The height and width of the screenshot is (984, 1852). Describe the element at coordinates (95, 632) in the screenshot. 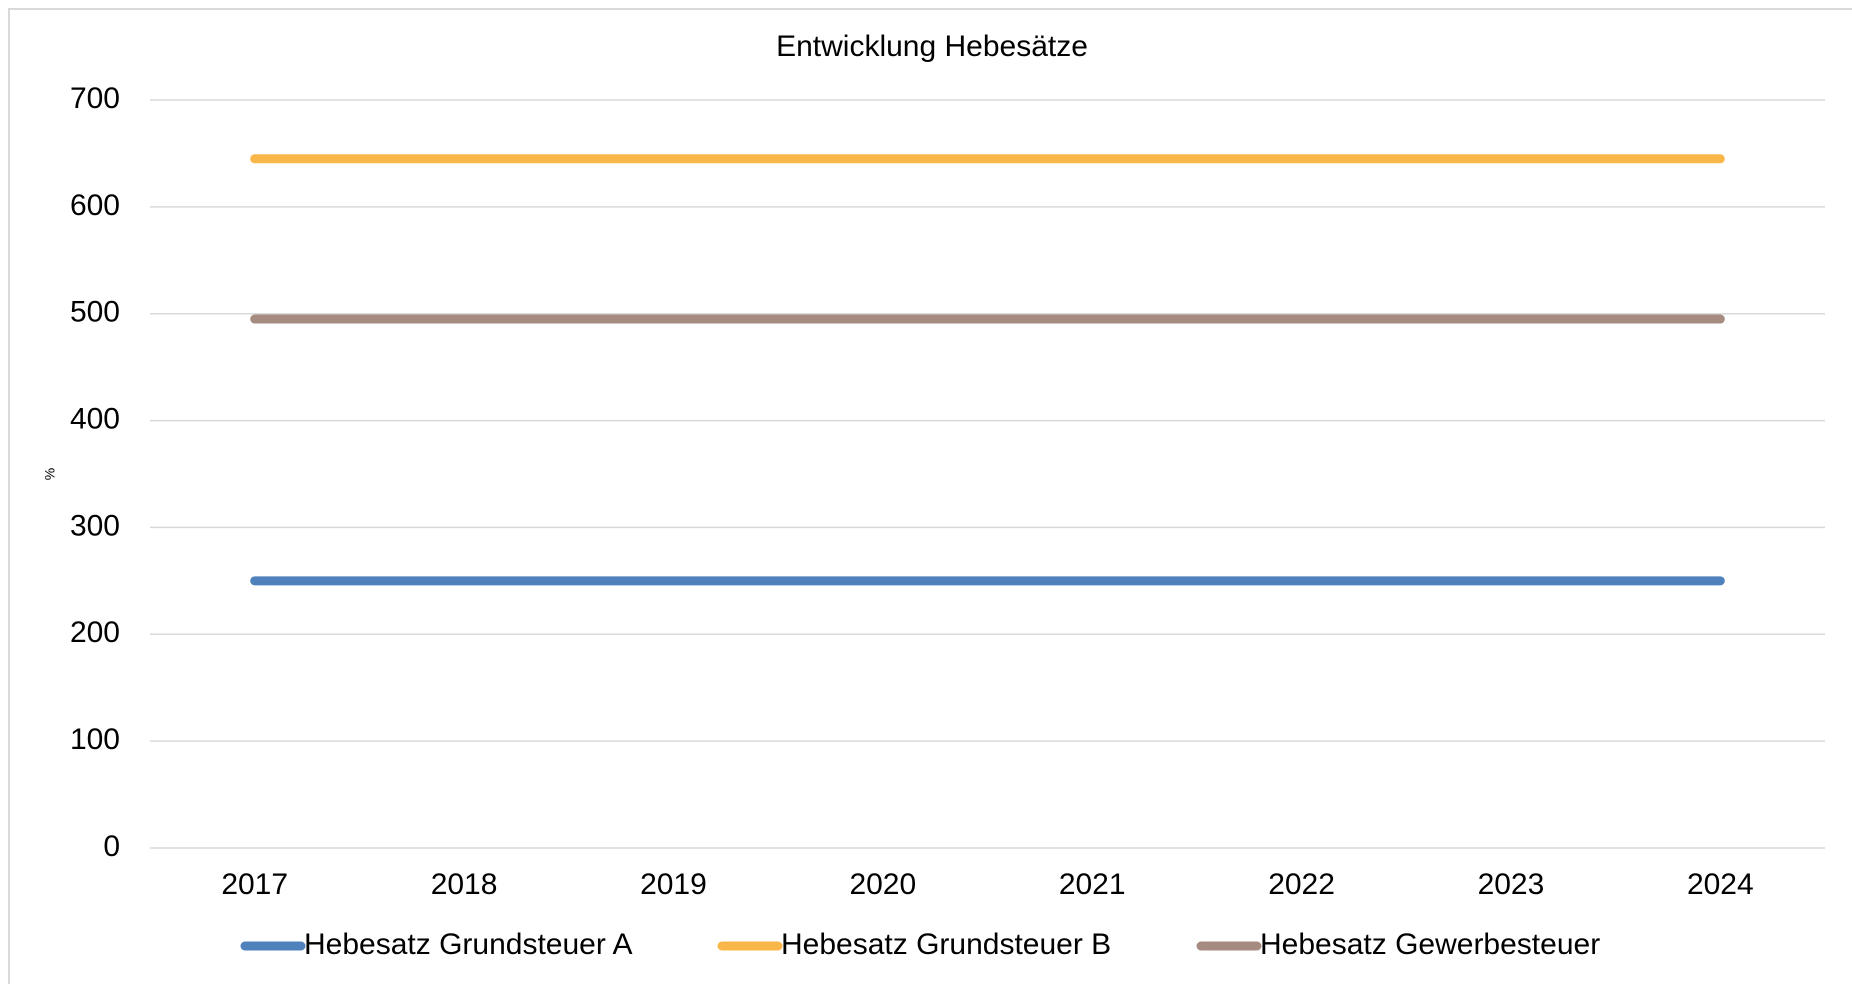

I see `y-tick-label: 200` at that location.